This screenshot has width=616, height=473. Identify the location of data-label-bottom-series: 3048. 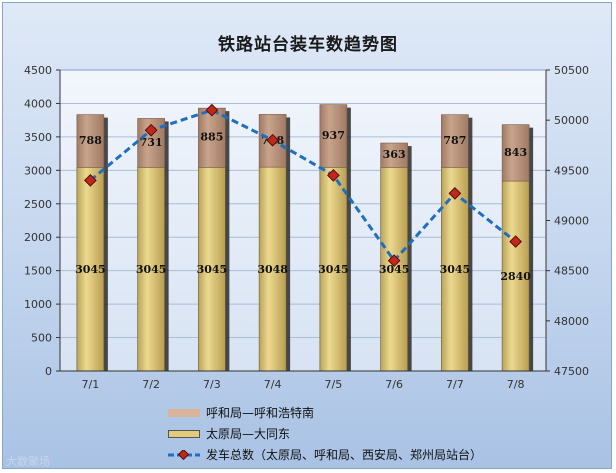
(272, 269).